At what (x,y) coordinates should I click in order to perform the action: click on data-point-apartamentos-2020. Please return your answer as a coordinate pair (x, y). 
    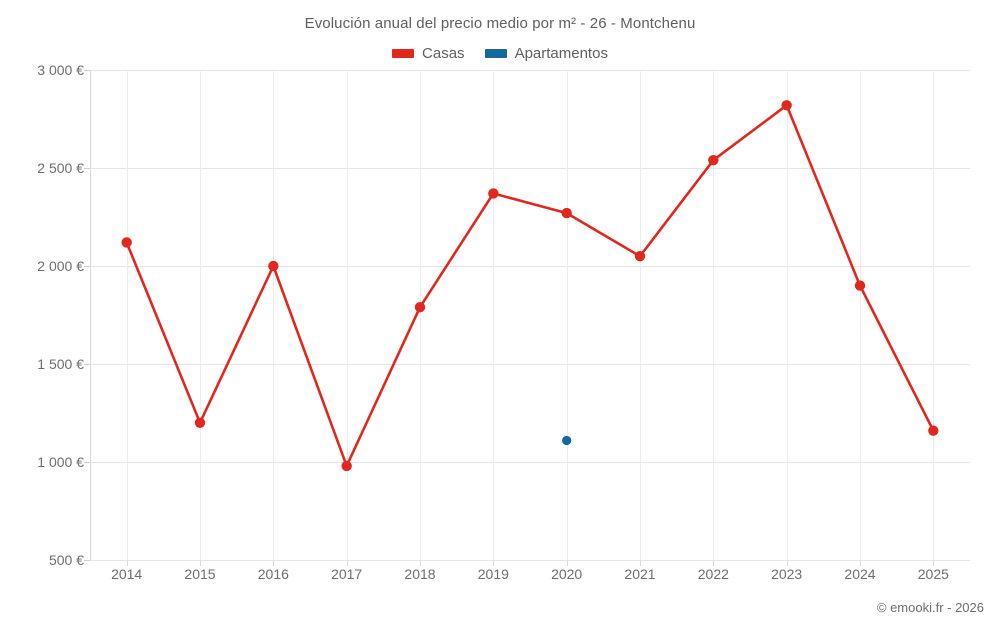
    Looking at the image, I should click on (567, 440).